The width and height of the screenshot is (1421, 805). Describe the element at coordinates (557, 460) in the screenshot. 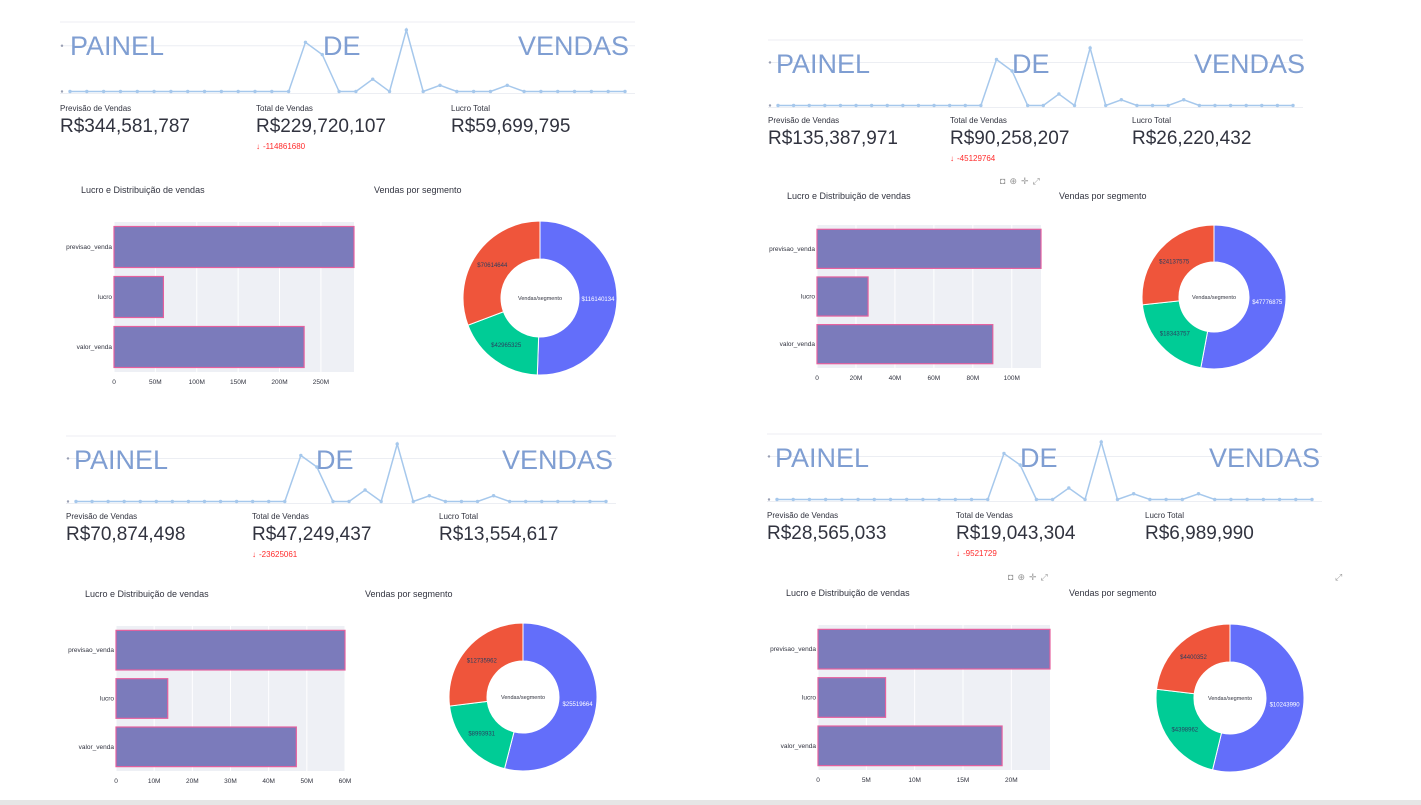

I see `title-word: VENDAS` at that location.